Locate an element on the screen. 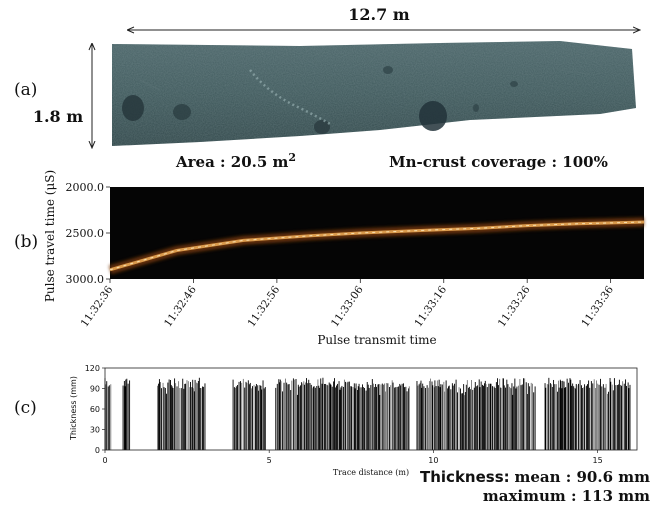  panel-b-yticks: 2000.0 2500.0 3000.0 is located at coordinates (88, 233).